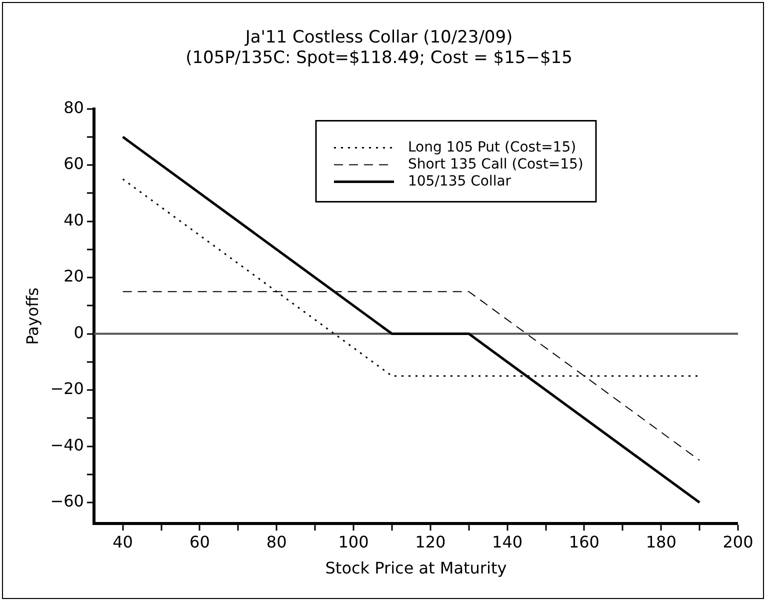  I want to click on y-tick-label: 20, so click(74, 276).